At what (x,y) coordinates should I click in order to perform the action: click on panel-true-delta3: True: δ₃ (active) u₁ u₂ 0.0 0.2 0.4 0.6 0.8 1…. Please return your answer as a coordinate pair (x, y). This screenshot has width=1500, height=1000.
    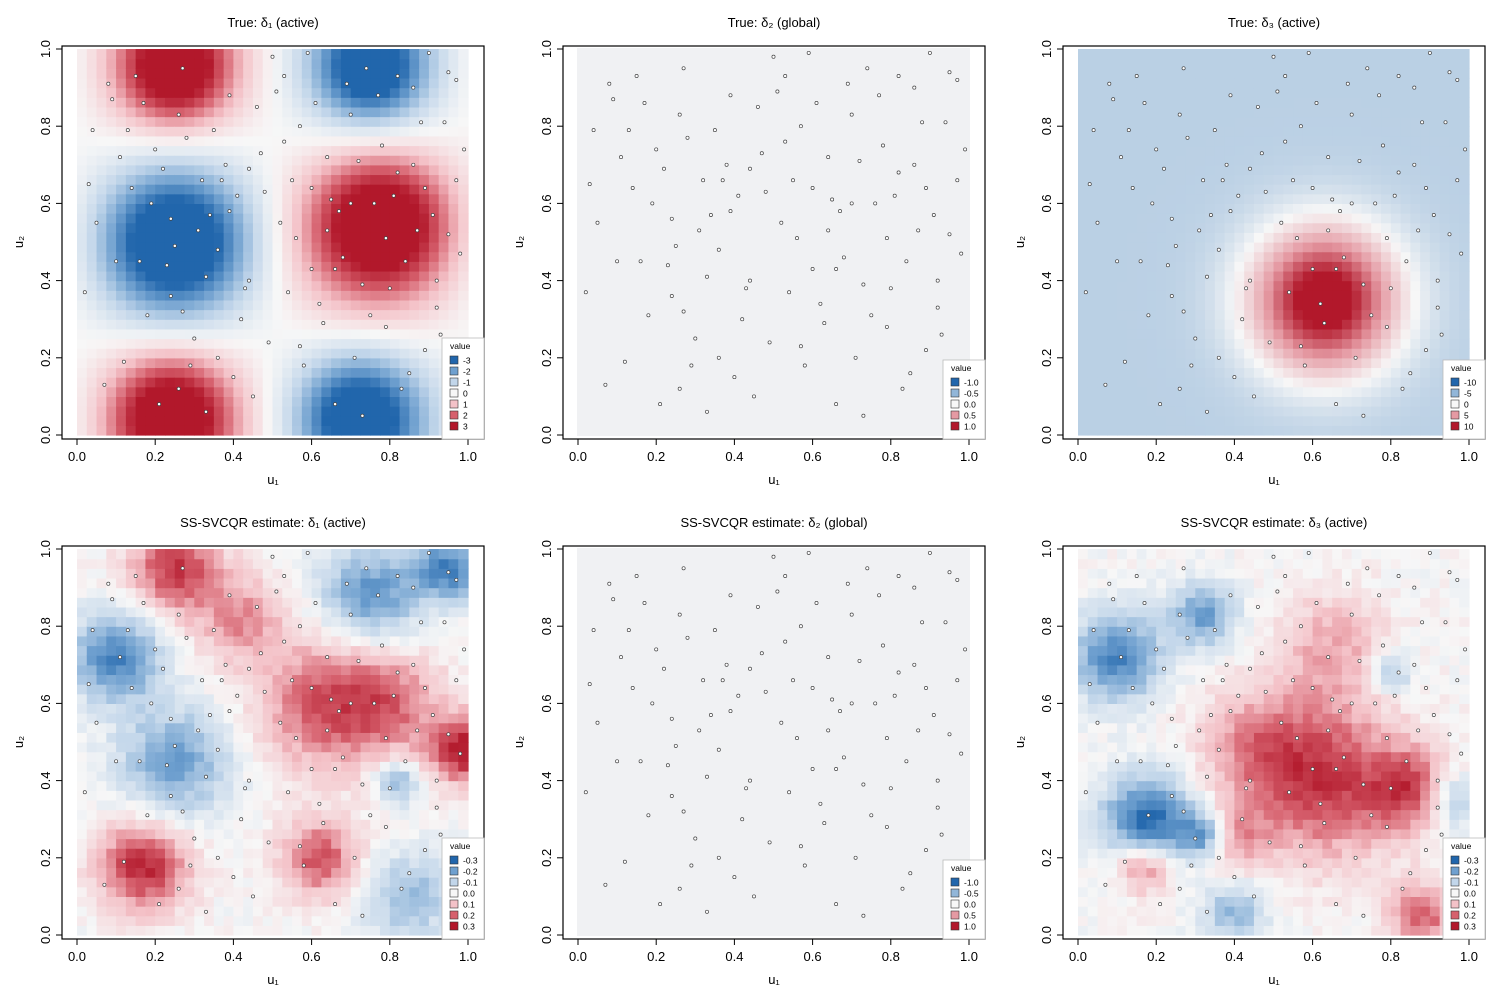
    Looking at the image, I should click on (1249, 251).